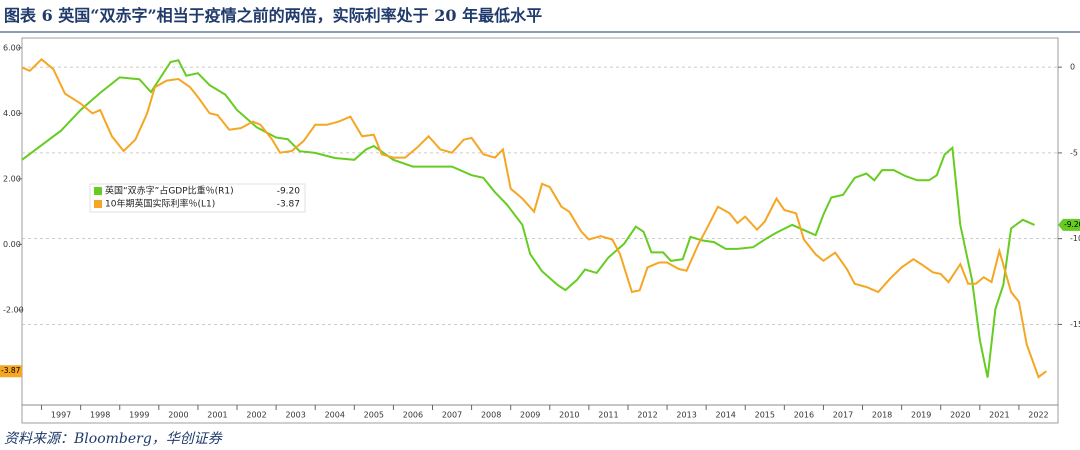 This screenshot has width=1080, height=450. I want to click on legend-label: 英国“双赤字”占GDP比重％(R1), so click(169, 191).